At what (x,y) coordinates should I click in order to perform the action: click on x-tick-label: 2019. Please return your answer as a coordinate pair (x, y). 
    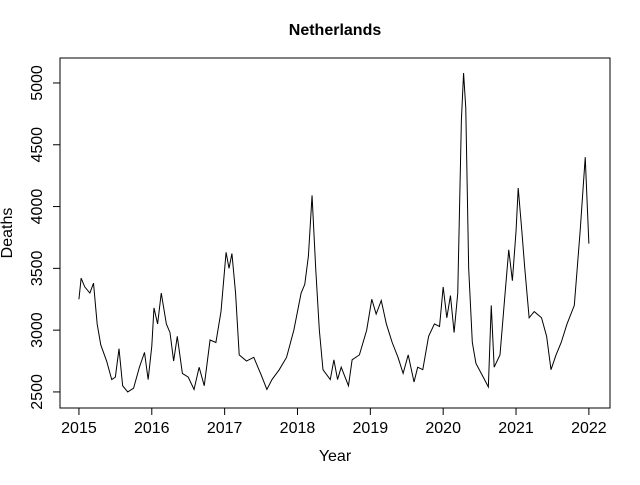
    Looking at the image, I should click on (371, 428).